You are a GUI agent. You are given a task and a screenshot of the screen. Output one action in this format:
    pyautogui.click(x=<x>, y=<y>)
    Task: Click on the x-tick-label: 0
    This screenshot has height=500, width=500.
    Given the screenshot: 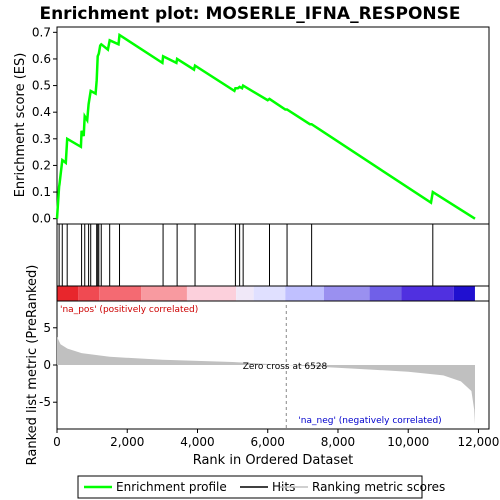 What is the action you would take?
    pyautogui.click(x=57, y=442)
    